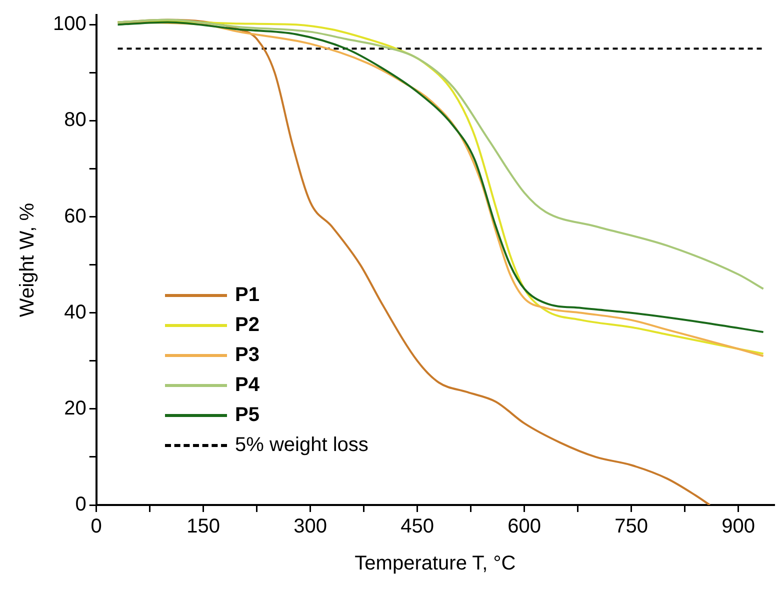 This screenshot has width=776, height=592. I want to click on x-tick-label: 300, so click(311, 527).